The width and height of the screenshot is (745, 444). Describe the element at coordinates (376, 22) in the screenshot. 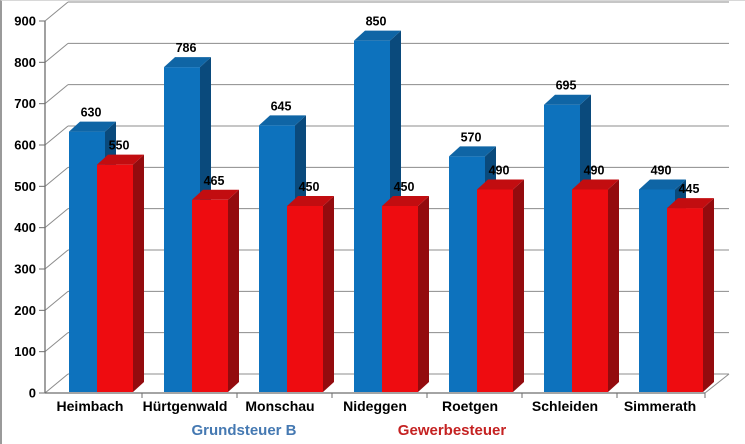

I see `value-label: 850` at that location.